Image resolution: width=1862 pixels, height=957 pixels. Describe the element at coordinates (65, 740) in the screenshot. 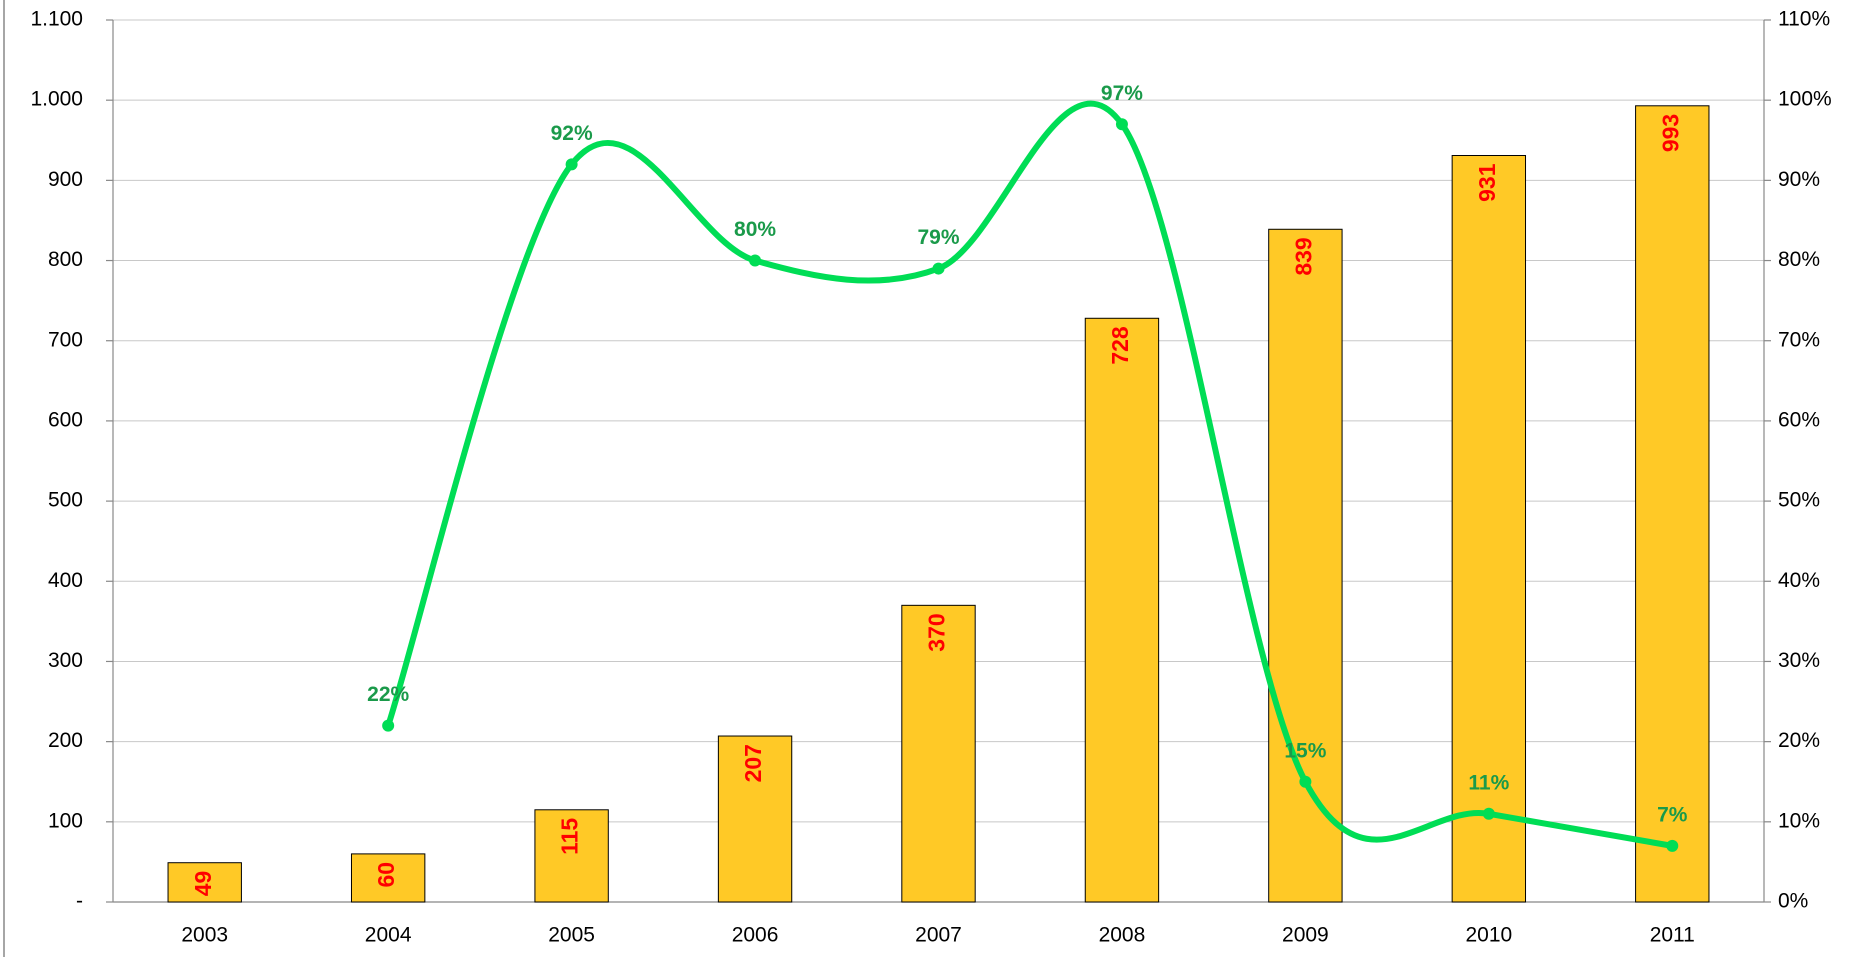

I see `y-tick-label: 200` at that location.